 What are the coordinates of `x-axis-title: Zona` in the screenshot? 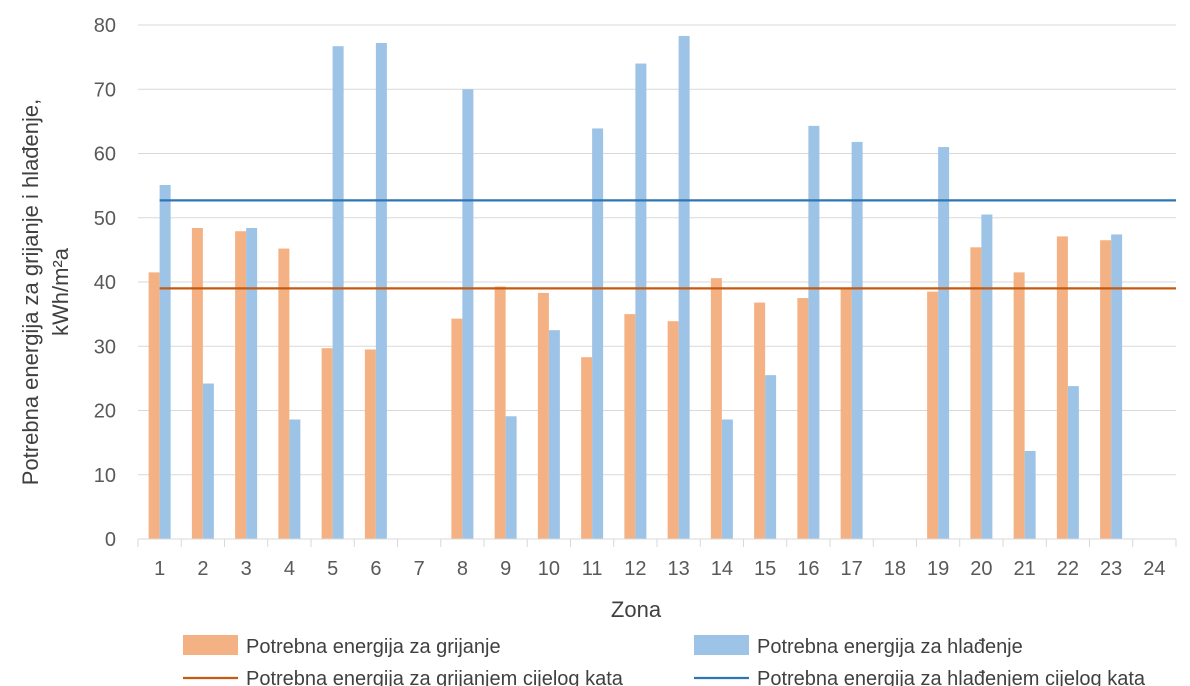 It's located at (636, 609).